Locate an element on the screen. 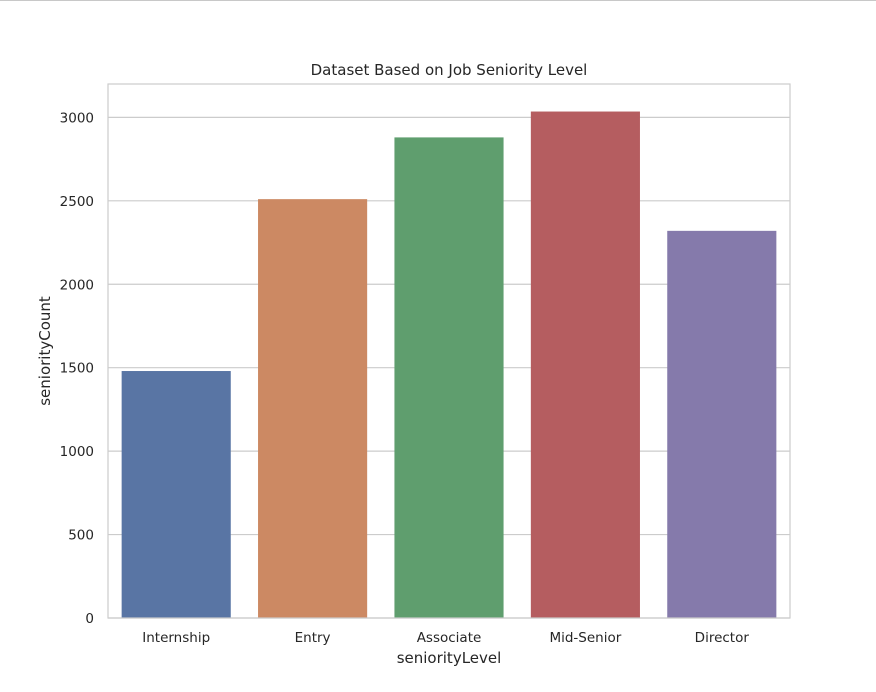 The image size is (876, 692). bar-mid-senior is located at coordinates (585, 365).